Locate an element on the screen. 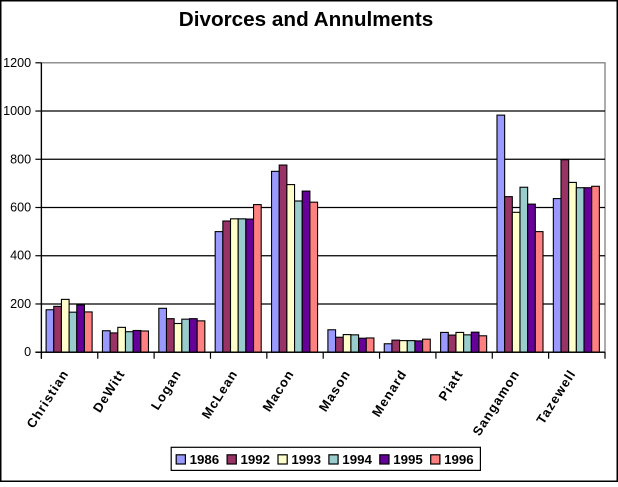 Image resolution: width=618 pixels, height=487 pixels. svg-text: 200 is located at coordinates (20, 304).